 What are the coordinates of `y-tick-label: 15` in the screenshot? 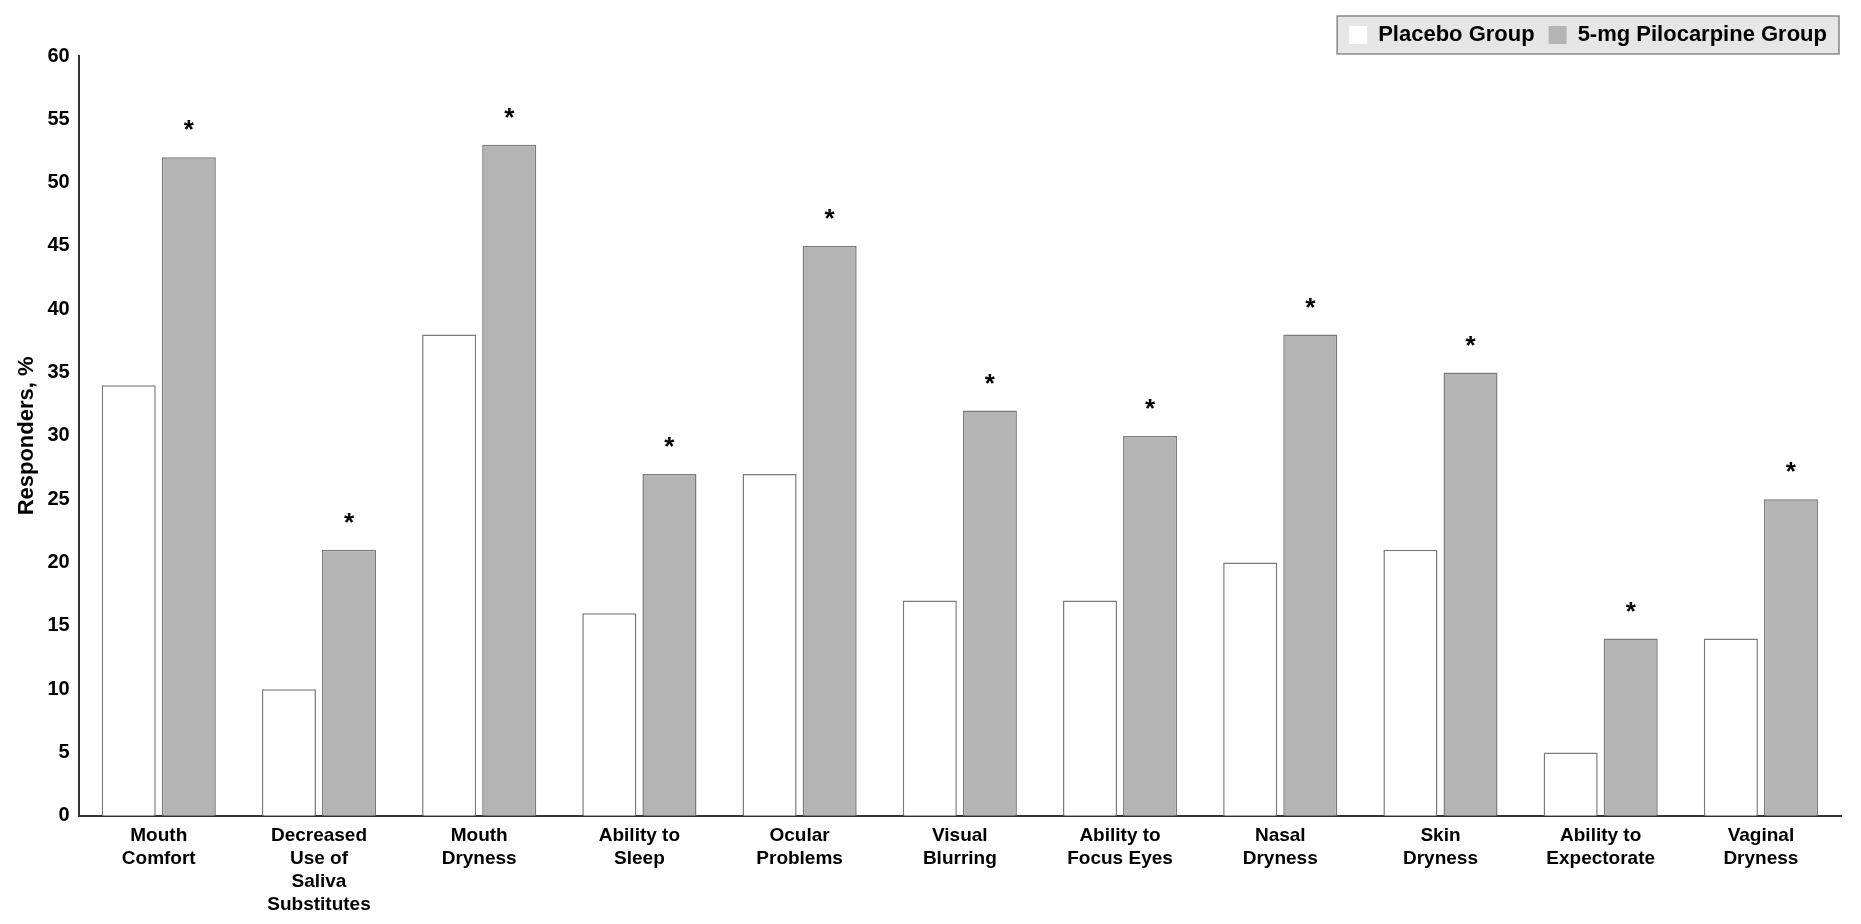 It's located at (58, 624).